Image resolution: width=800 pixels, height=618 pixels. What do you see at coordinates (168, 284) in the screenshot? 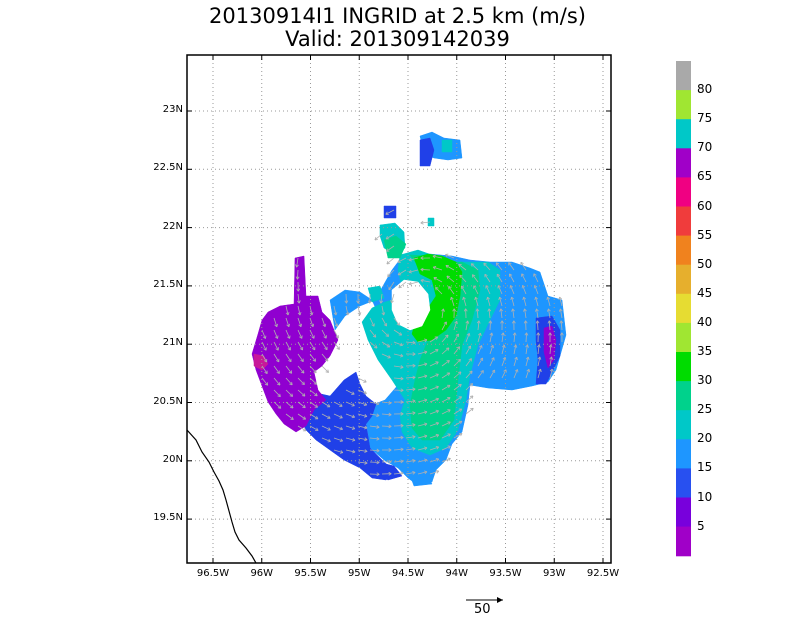
I see `lat-label: 21.5N` at bounding box center [168, 284].